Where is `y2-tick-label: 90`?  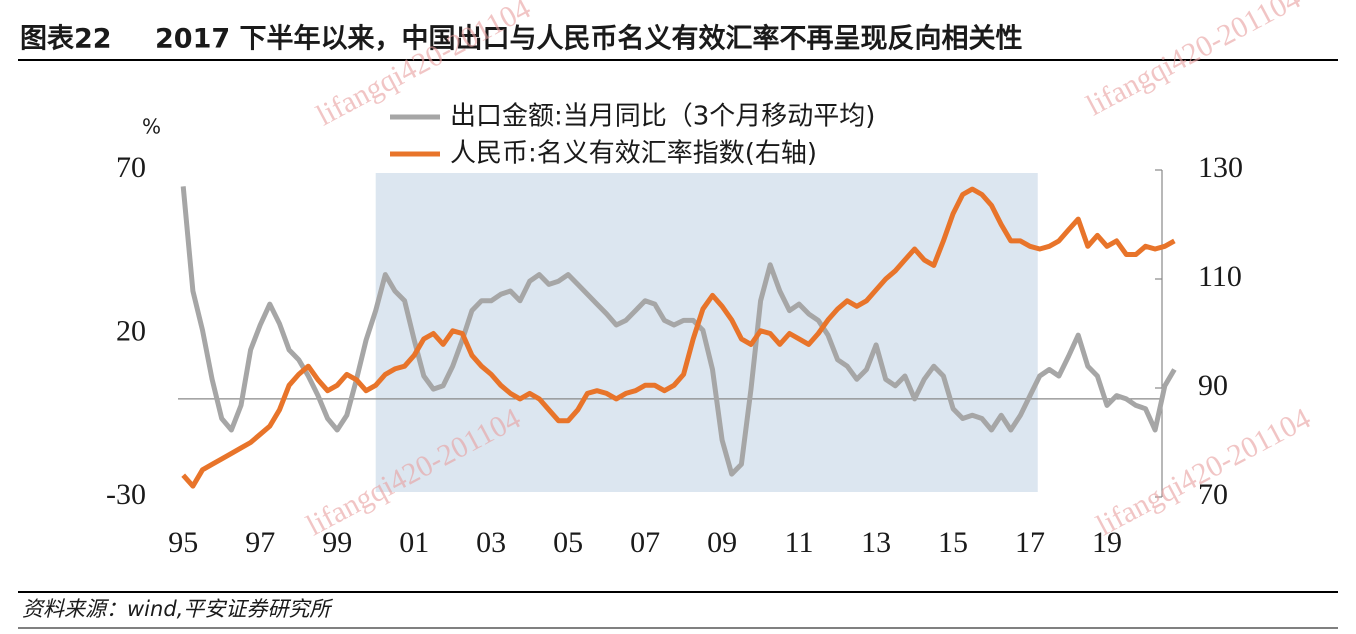 y2-tick-label: 90 is located at coordinates (1213, 385).